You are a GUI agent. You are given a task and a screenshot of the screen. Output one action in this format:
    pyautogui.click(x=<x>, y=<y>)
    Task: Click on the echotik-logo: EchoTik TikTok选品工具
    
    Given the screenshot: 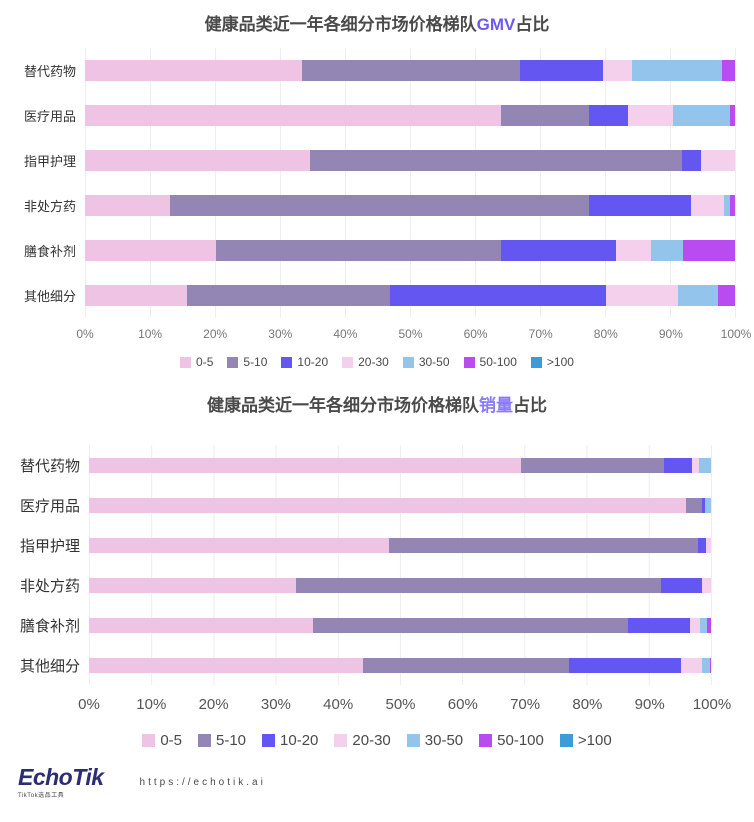 What is the action you would take?
    pyautogui.click(x=61, y=782)
    